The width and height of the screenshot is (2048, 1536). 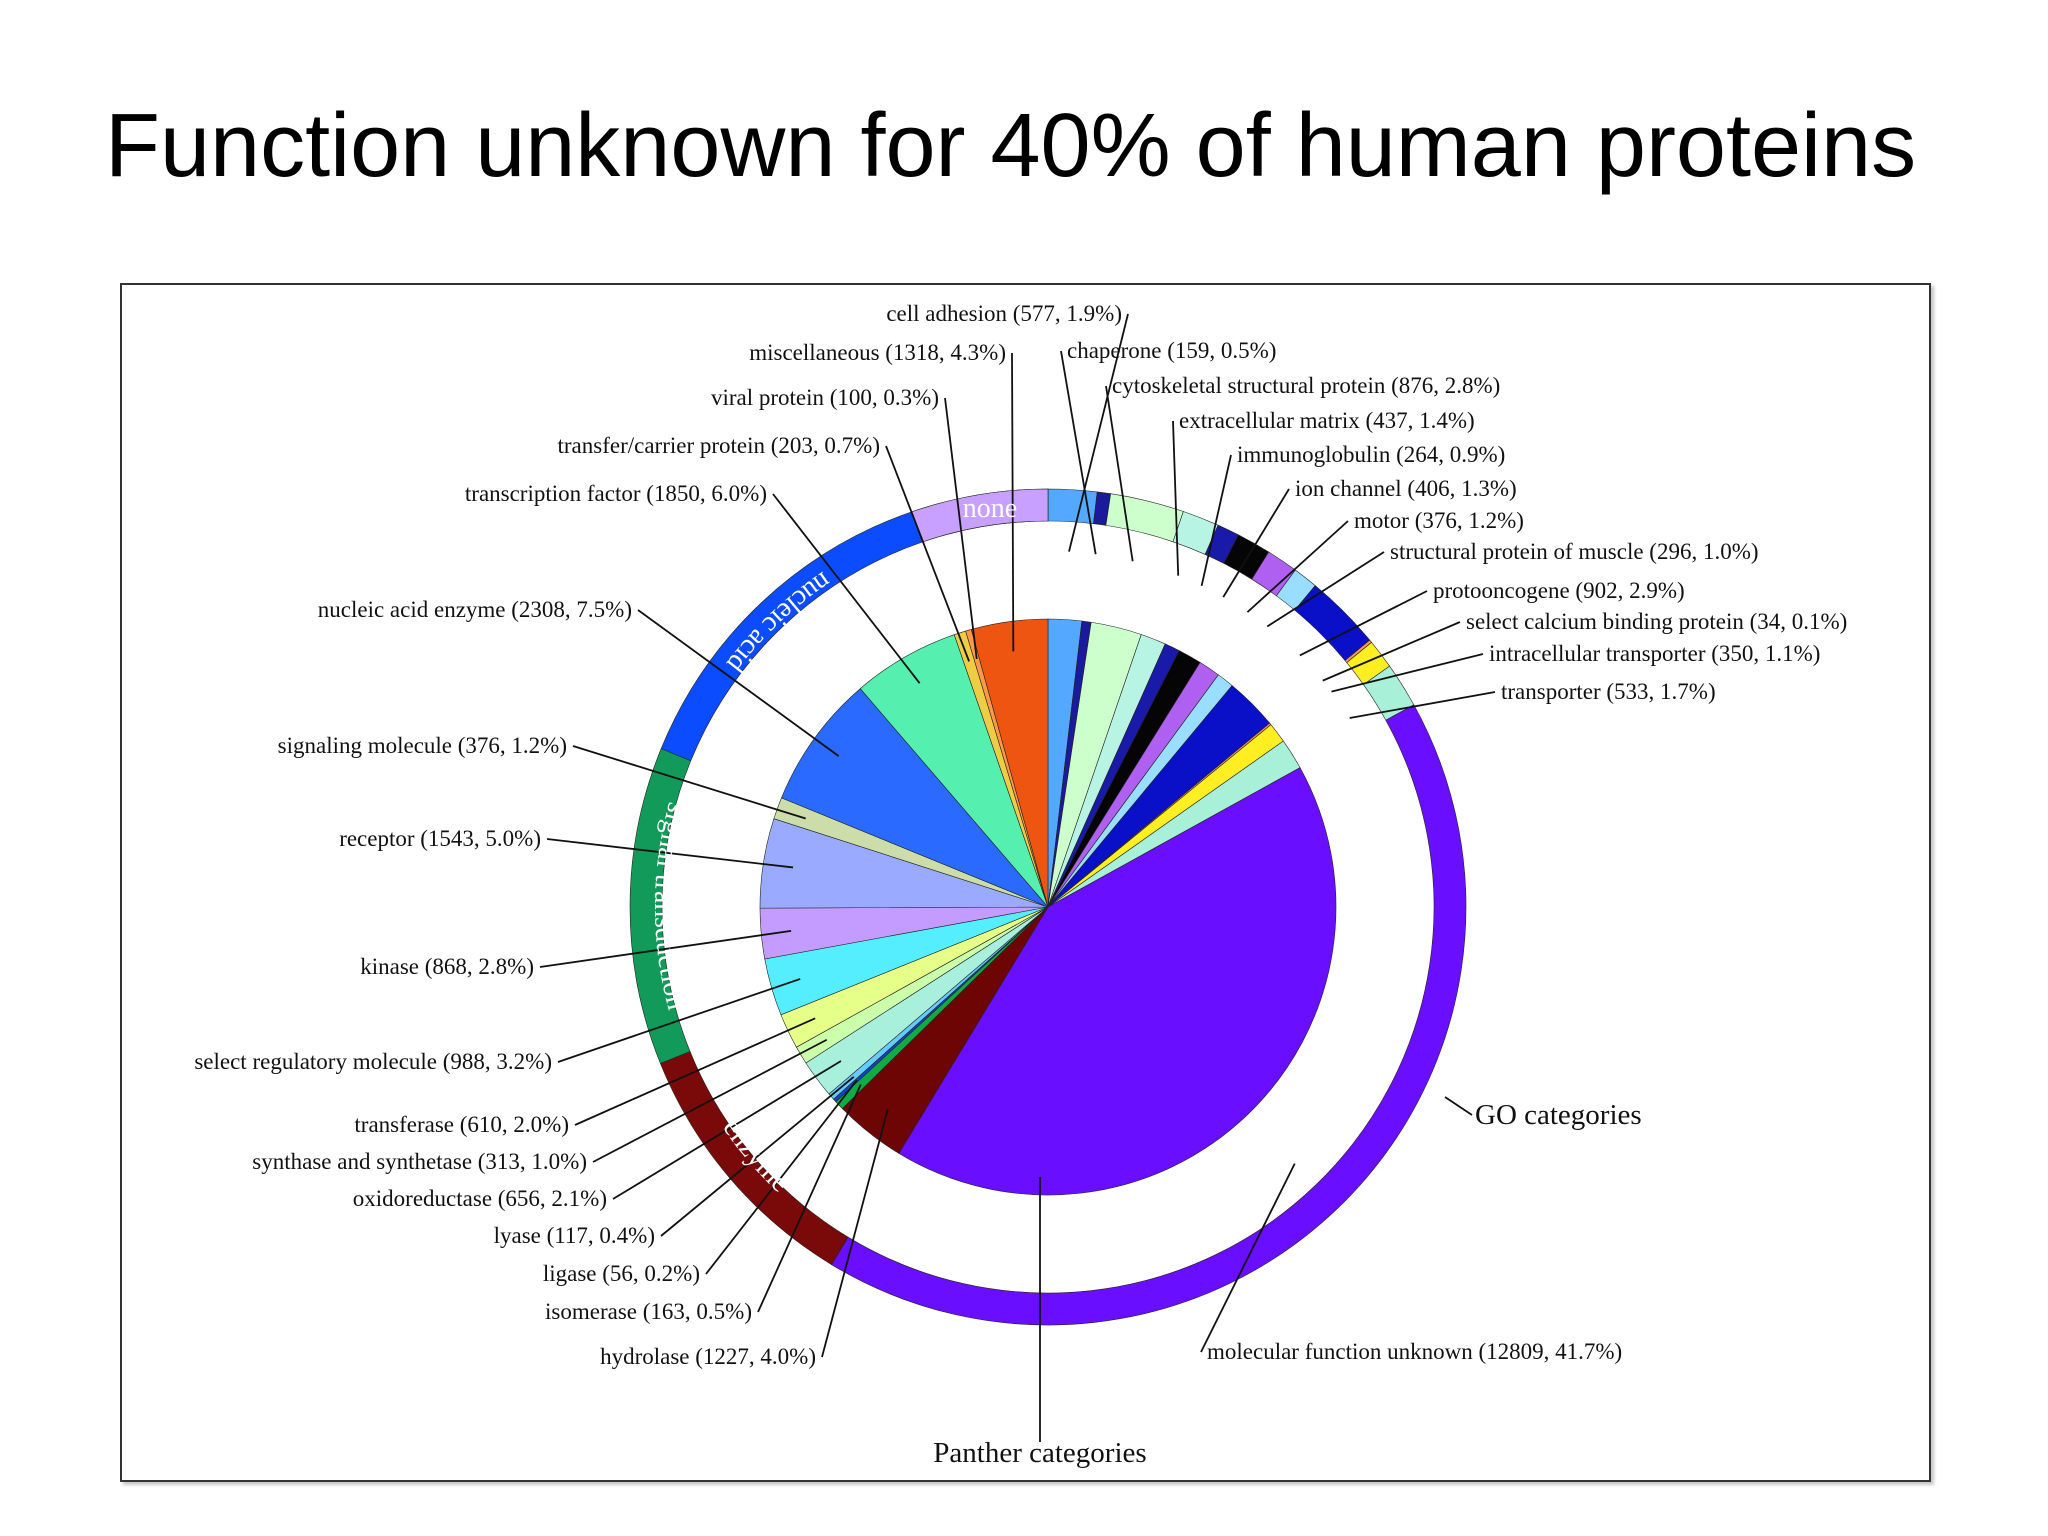 I want to click on outer-slice-molecular-function-unknown, so click(x=1149, y=1015).